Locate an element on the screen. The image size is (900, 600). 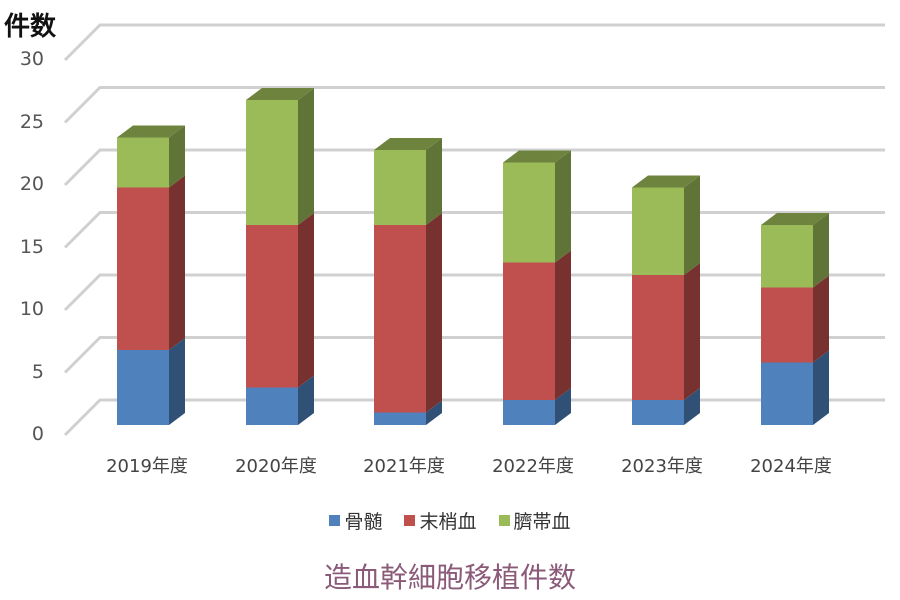
y-tick-label: 20 is located at coordinates (31, 184).